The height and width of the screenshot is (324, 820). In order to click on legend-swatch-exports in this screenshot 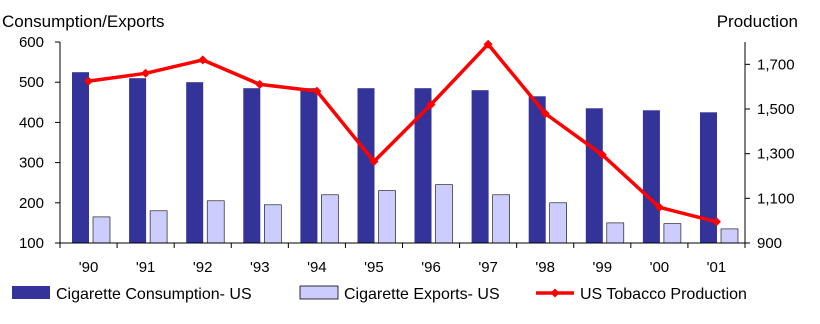, I will do `click(319, 292)`.